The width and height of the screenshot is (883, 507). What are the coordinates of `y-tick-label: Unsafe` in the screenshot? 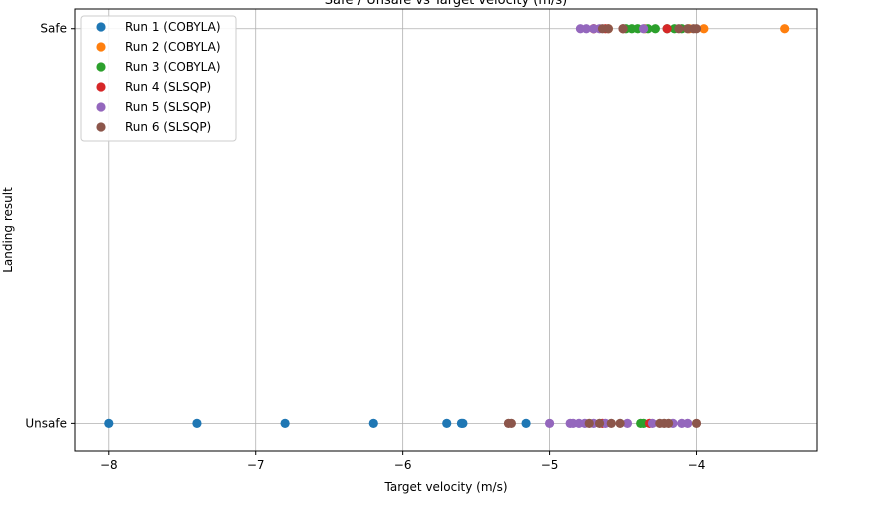 It's located at (46, 423).